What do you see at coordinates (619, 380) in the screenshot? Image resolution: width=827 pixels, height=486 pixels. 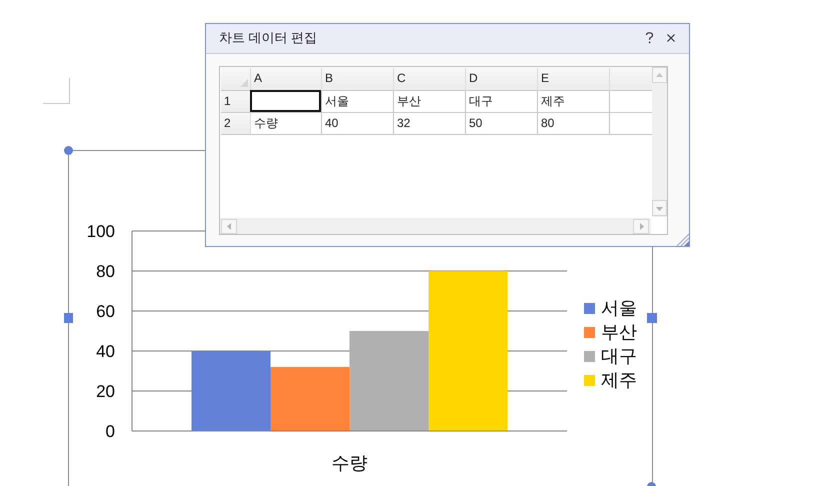 I see `legend-label: 제주` at bounding box center [619, 380].